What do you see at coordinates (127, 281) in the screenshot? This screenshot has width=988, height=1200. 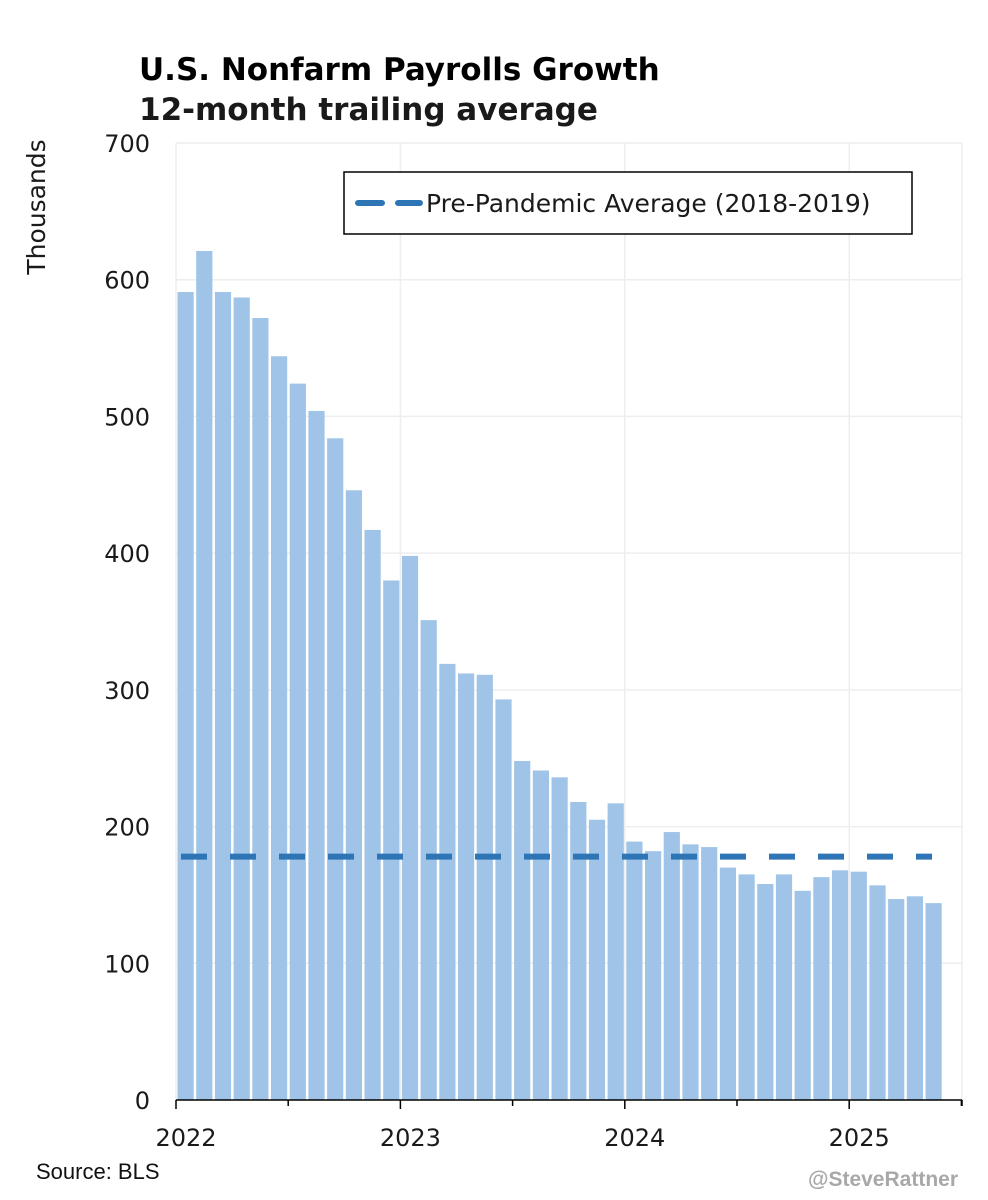 I see `y-tick-label: 600` at bounding box center [127, 281].